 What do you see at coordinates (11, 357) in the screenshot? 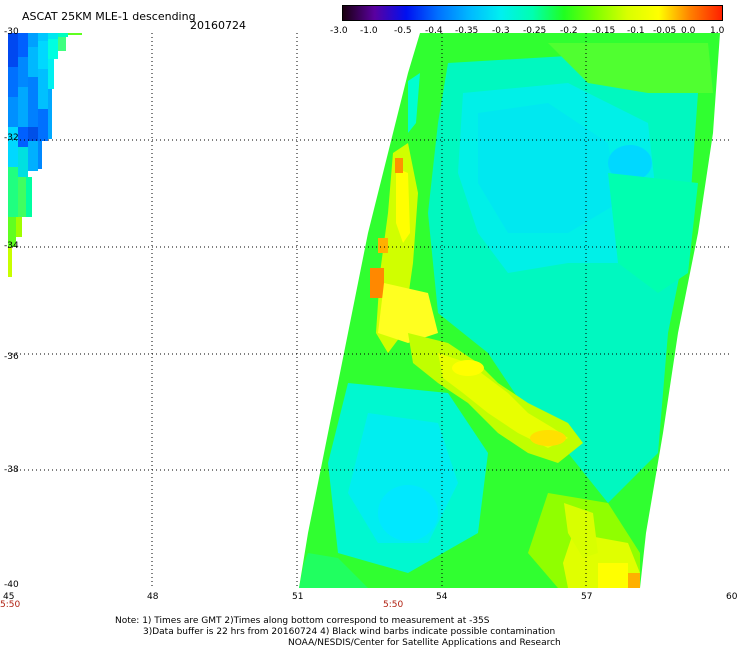
I see `lat-label: -36` at bounding box center [11, 357].